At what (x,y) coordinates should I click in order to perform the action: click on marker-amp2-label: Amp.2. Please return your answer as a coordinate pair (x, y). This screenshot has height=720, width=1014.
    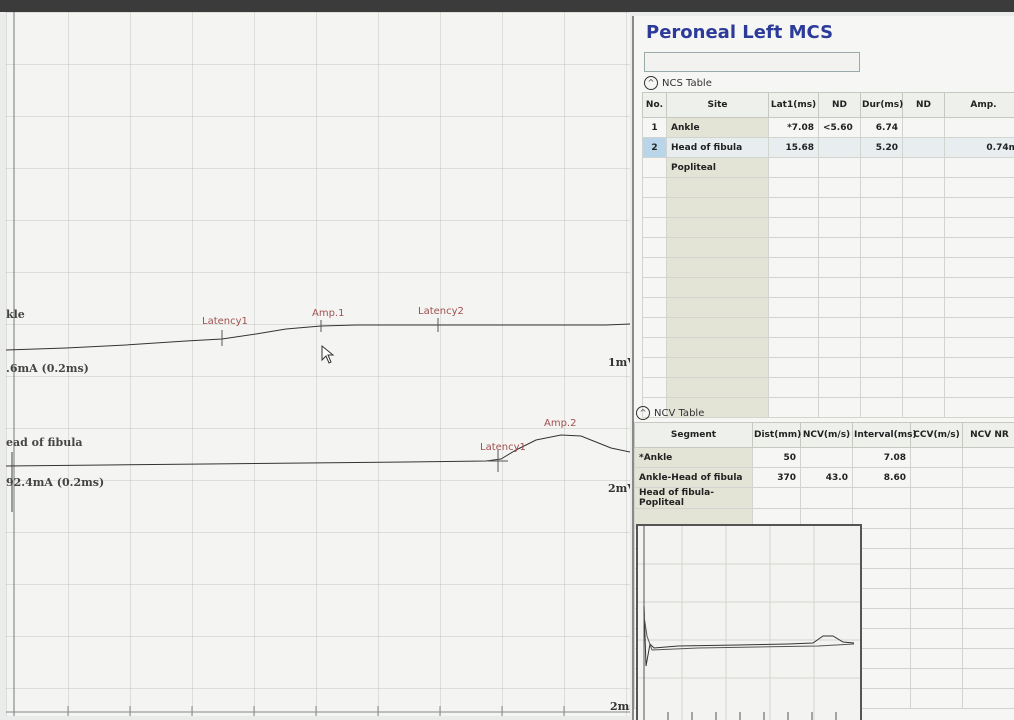
    Looking at the image, I should click on (560, 423).